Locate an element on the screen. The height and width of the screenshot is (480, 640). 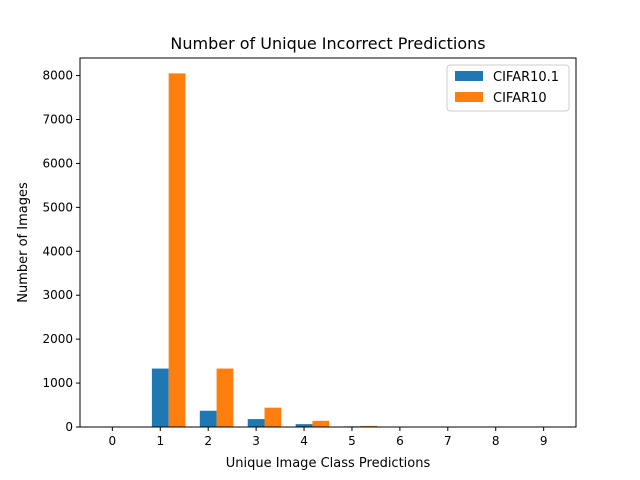
x-tick-label-0: 0 is located at coordinates (113, 441).